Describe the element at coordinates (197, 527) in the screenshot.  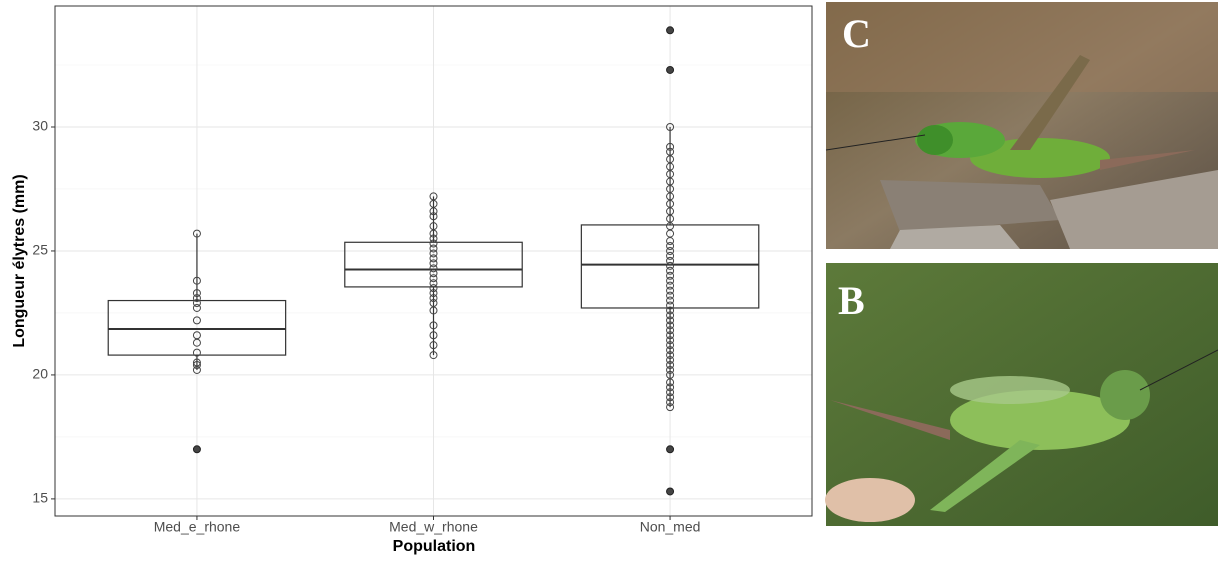
I see `x-tick-label: Med_e_rhone` at that location.